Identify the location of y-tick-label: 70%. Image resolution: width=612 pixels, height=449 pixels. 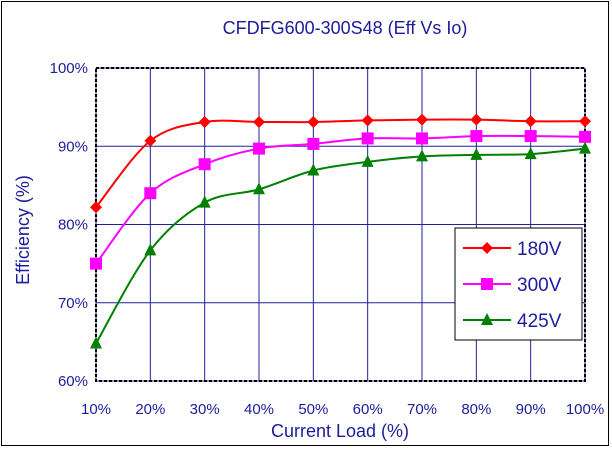
(73, 303).